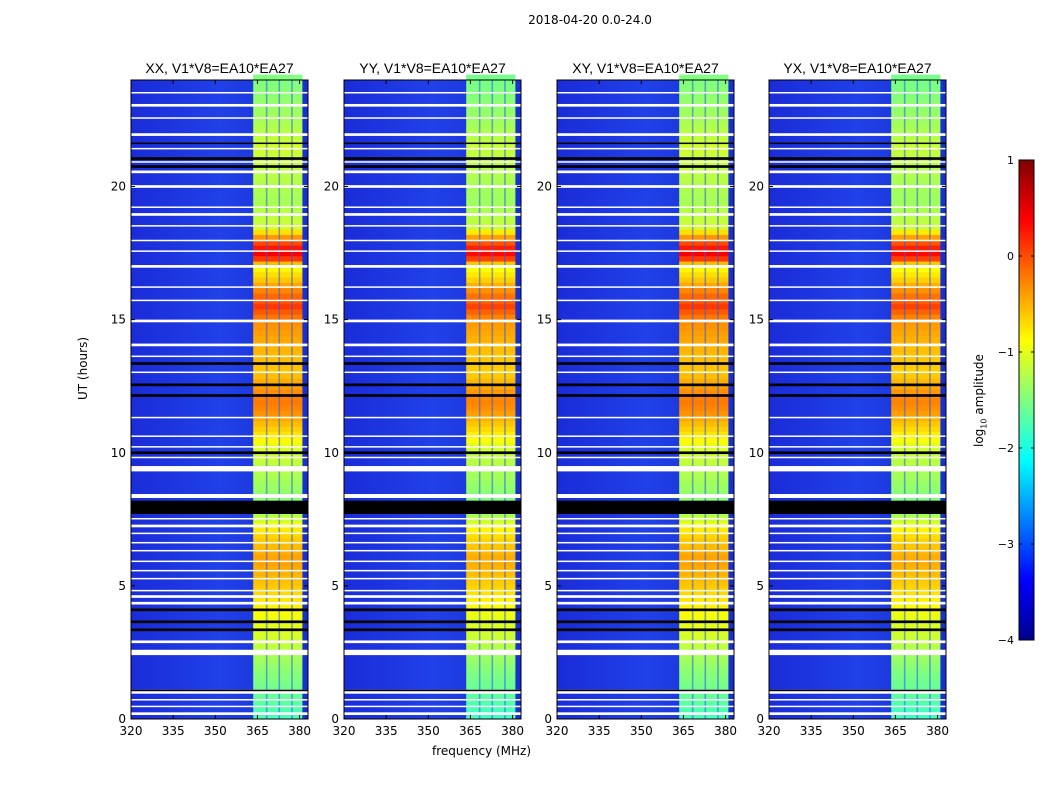  What do you see at coordinates (1010, 160) in the screenshot?
I see `colorbar-tick-label: 1` at bounding box center [1010, 160].